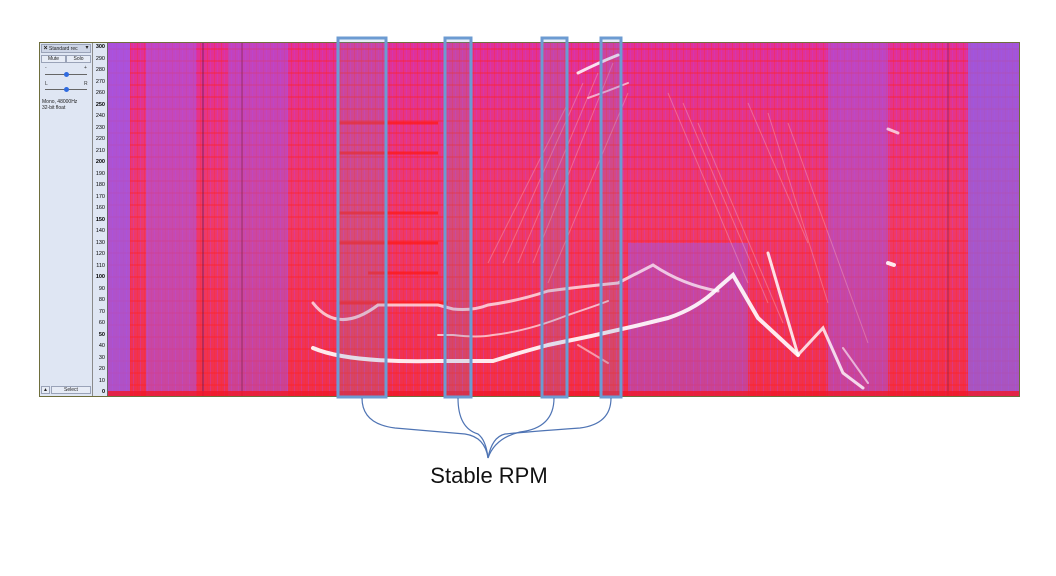  Describe the element at coordinates (100, 81) in the screenshot. I see `ruler-tick-label: 270` at that location.